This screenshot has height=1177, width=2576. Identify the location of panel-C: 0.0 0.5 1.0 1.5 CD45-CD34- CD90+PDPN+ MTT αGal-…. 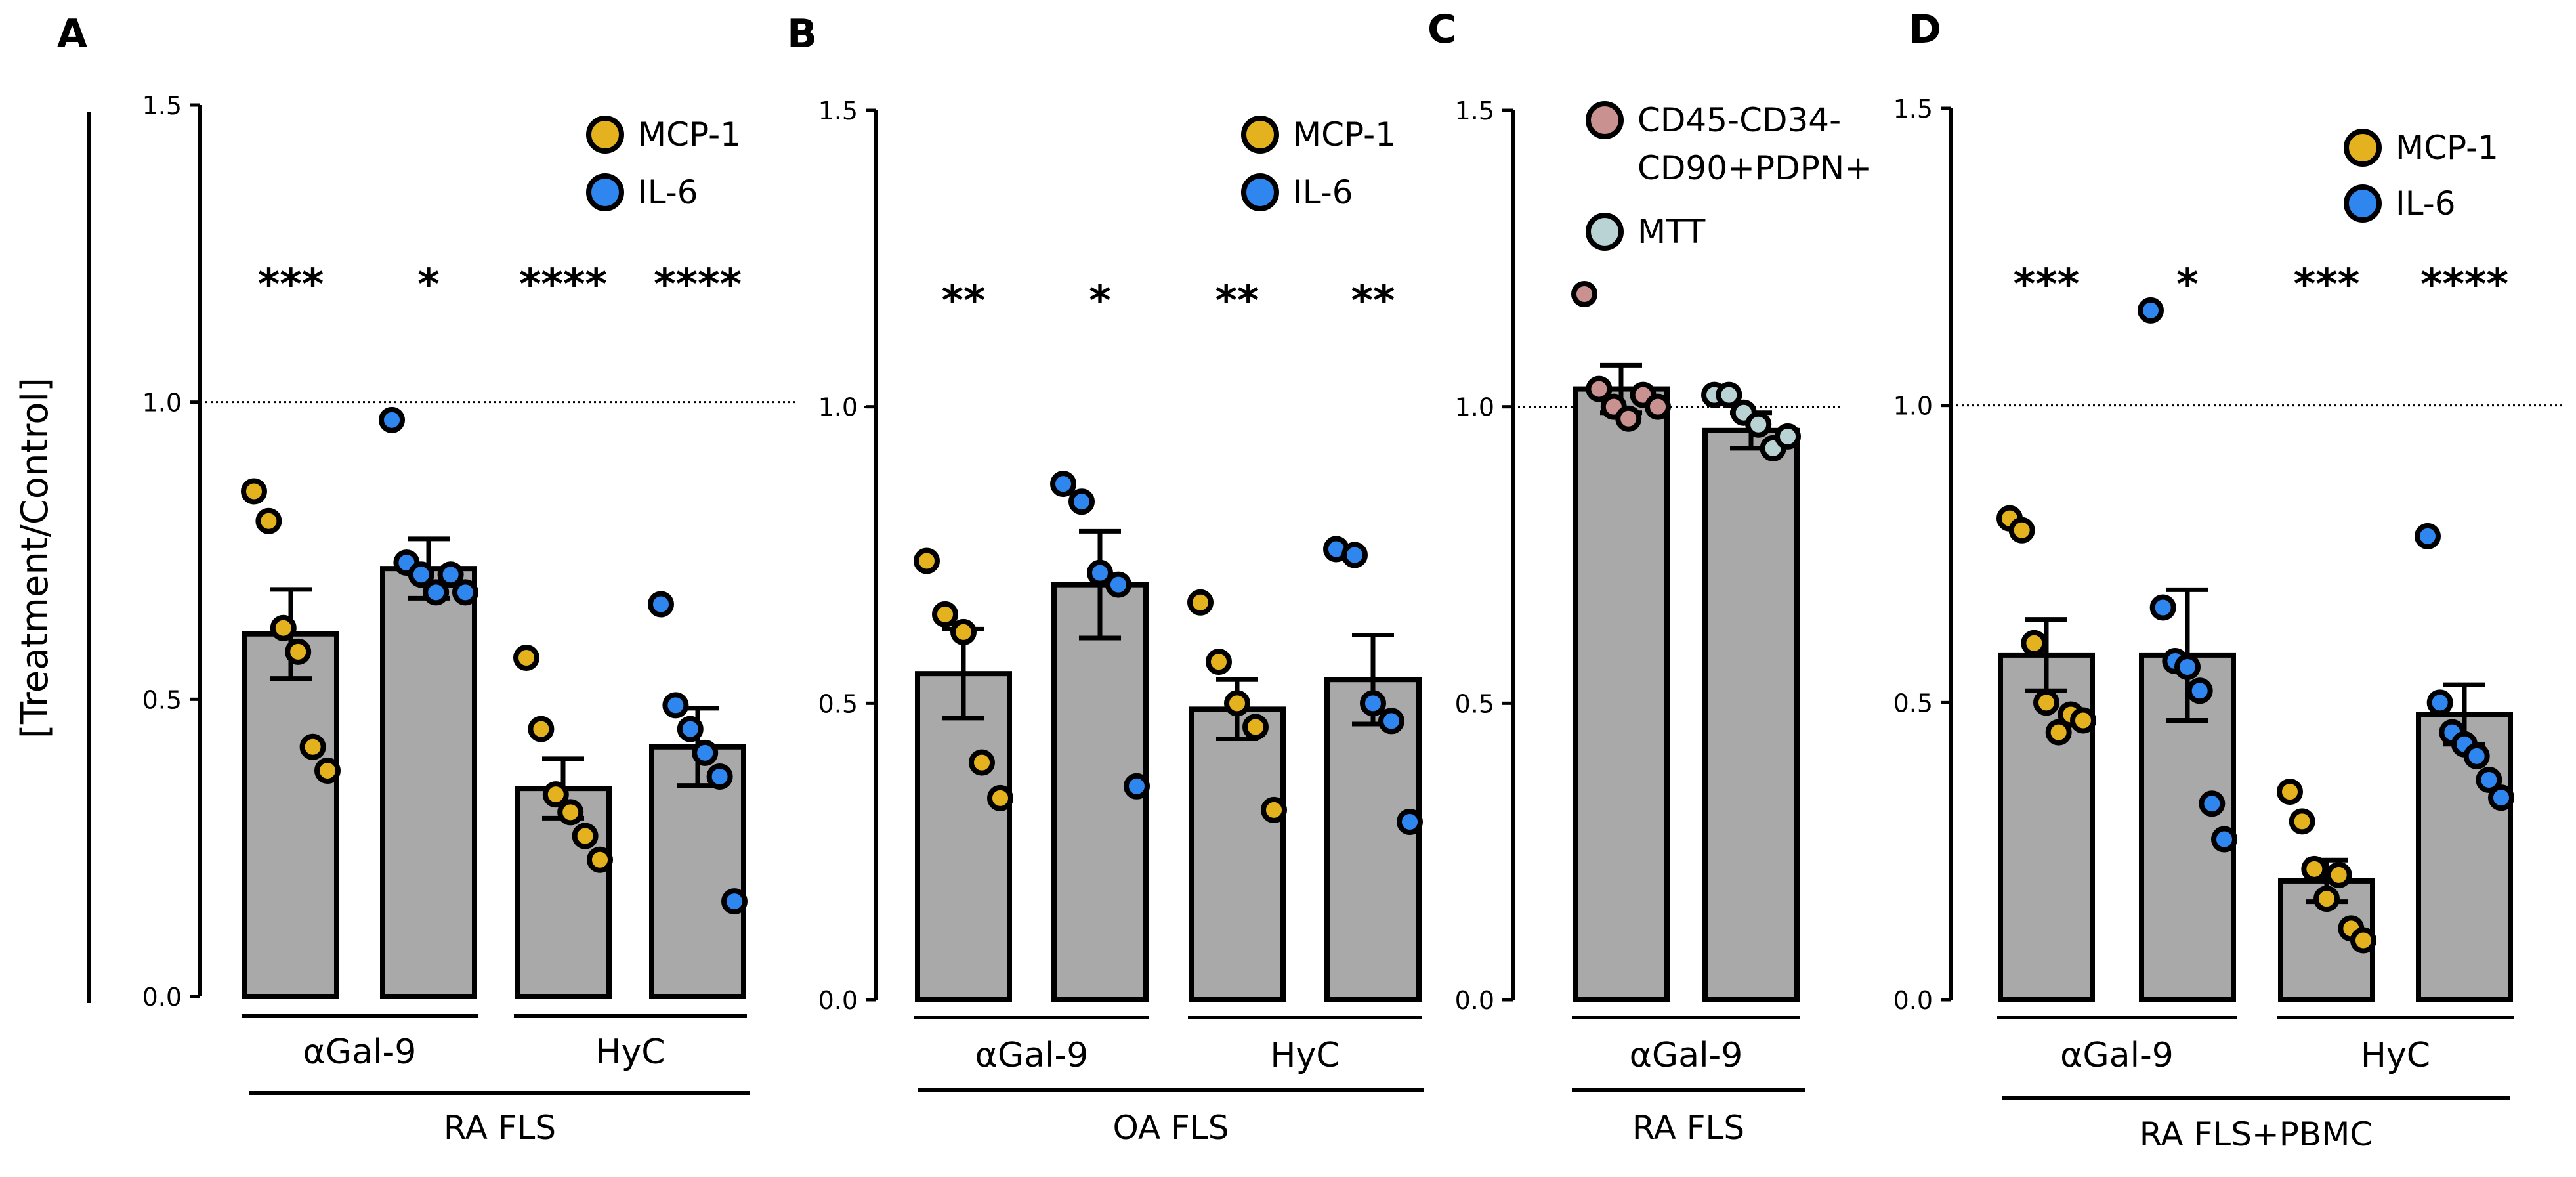
(1663, 621).